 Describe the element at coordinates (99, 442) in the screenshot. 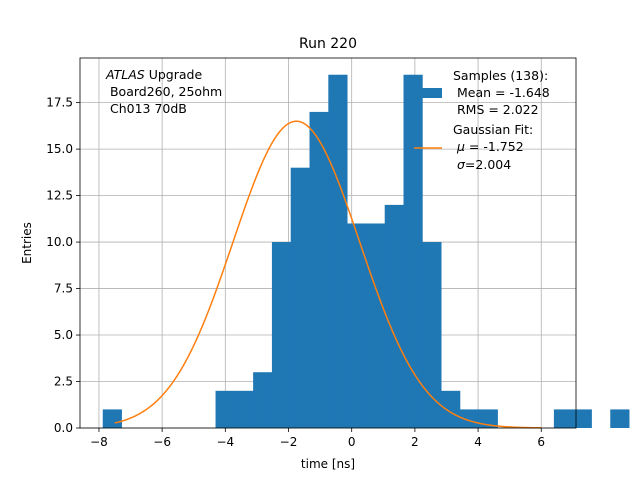

I see `x-tick-label-0: −8` at that location.